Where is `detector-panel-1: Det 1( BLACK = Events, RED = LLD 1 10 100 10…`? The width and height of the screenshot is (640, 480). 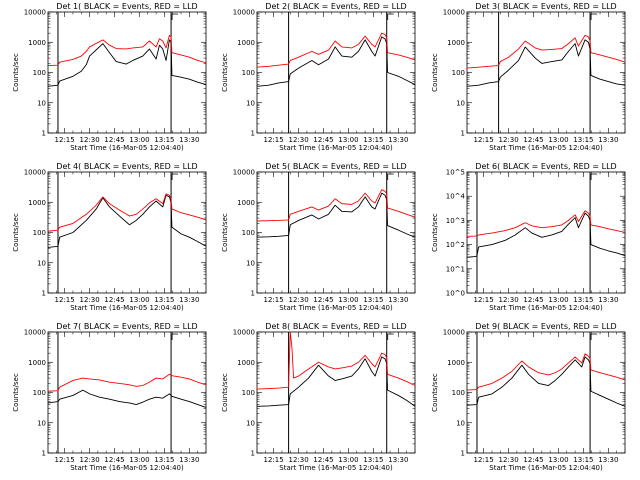
detector-panel-1: Det 1( BLACK = Events, RED = LLD 1 10 100 10… is located at coordinates (109, 77).